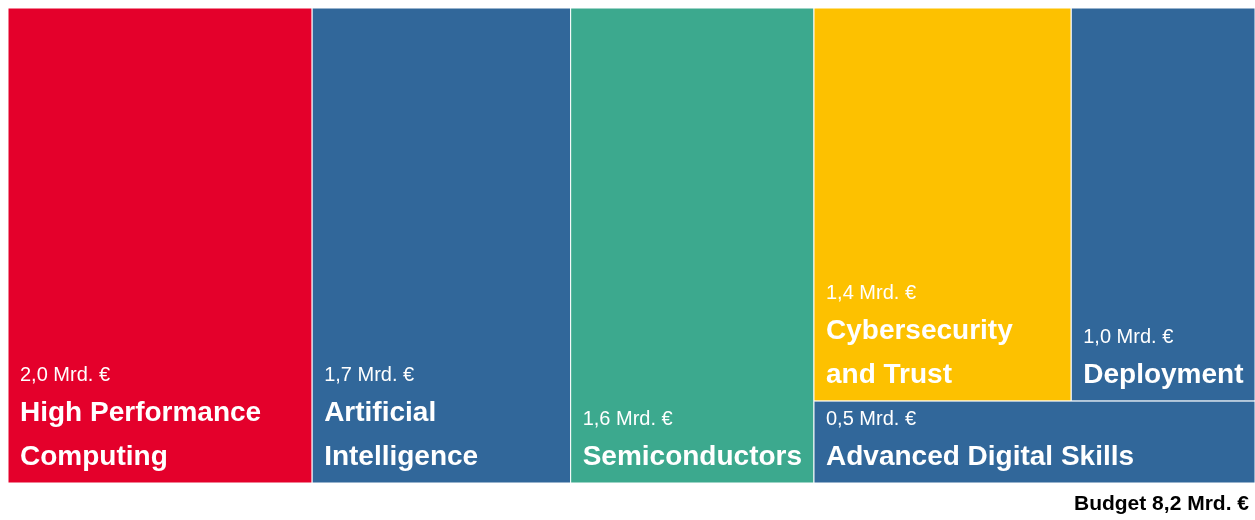 This screenshot has height=520, width=1255. Describe the element at coordinates (871, 292) in the screenshot. I see `data-label: 1,4 Mrd. €` at that location.